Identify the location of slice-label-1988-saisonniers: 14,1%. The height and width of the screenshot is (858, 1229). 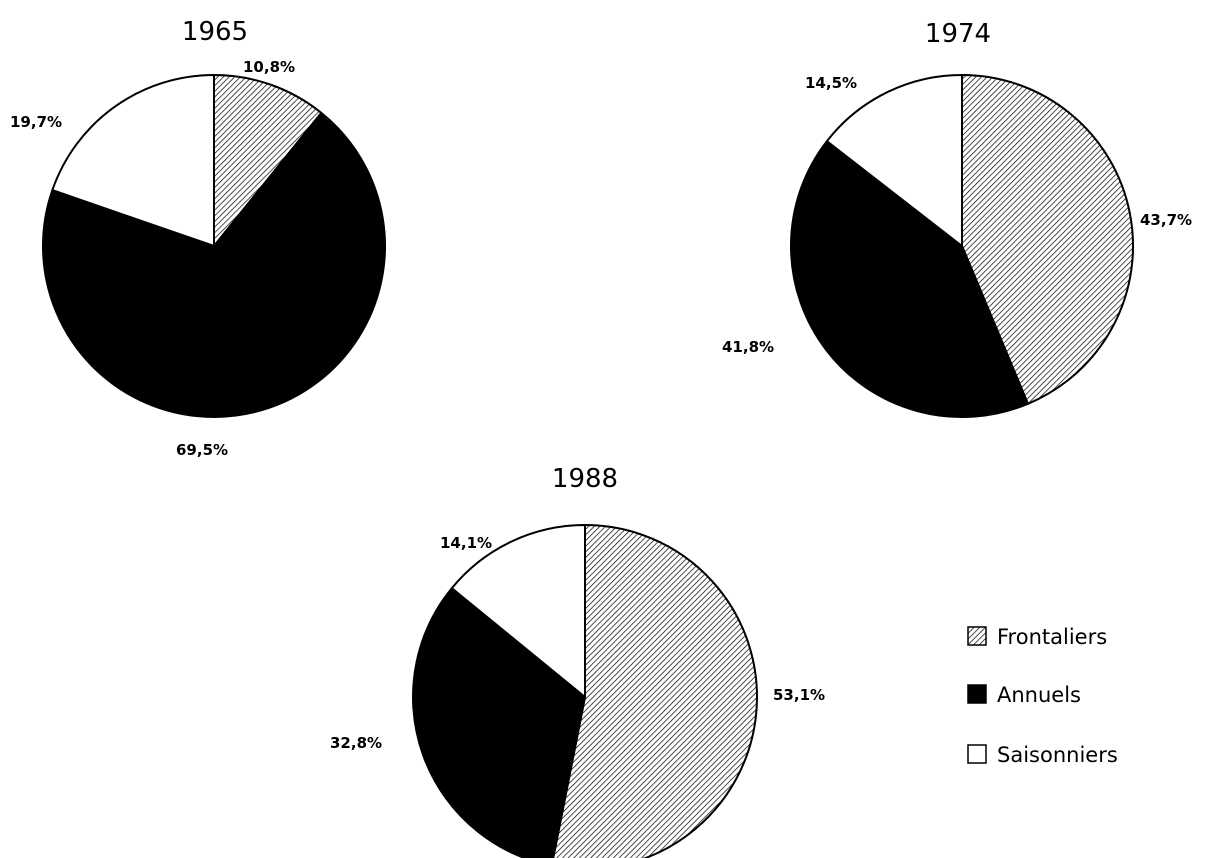
(466, 543).